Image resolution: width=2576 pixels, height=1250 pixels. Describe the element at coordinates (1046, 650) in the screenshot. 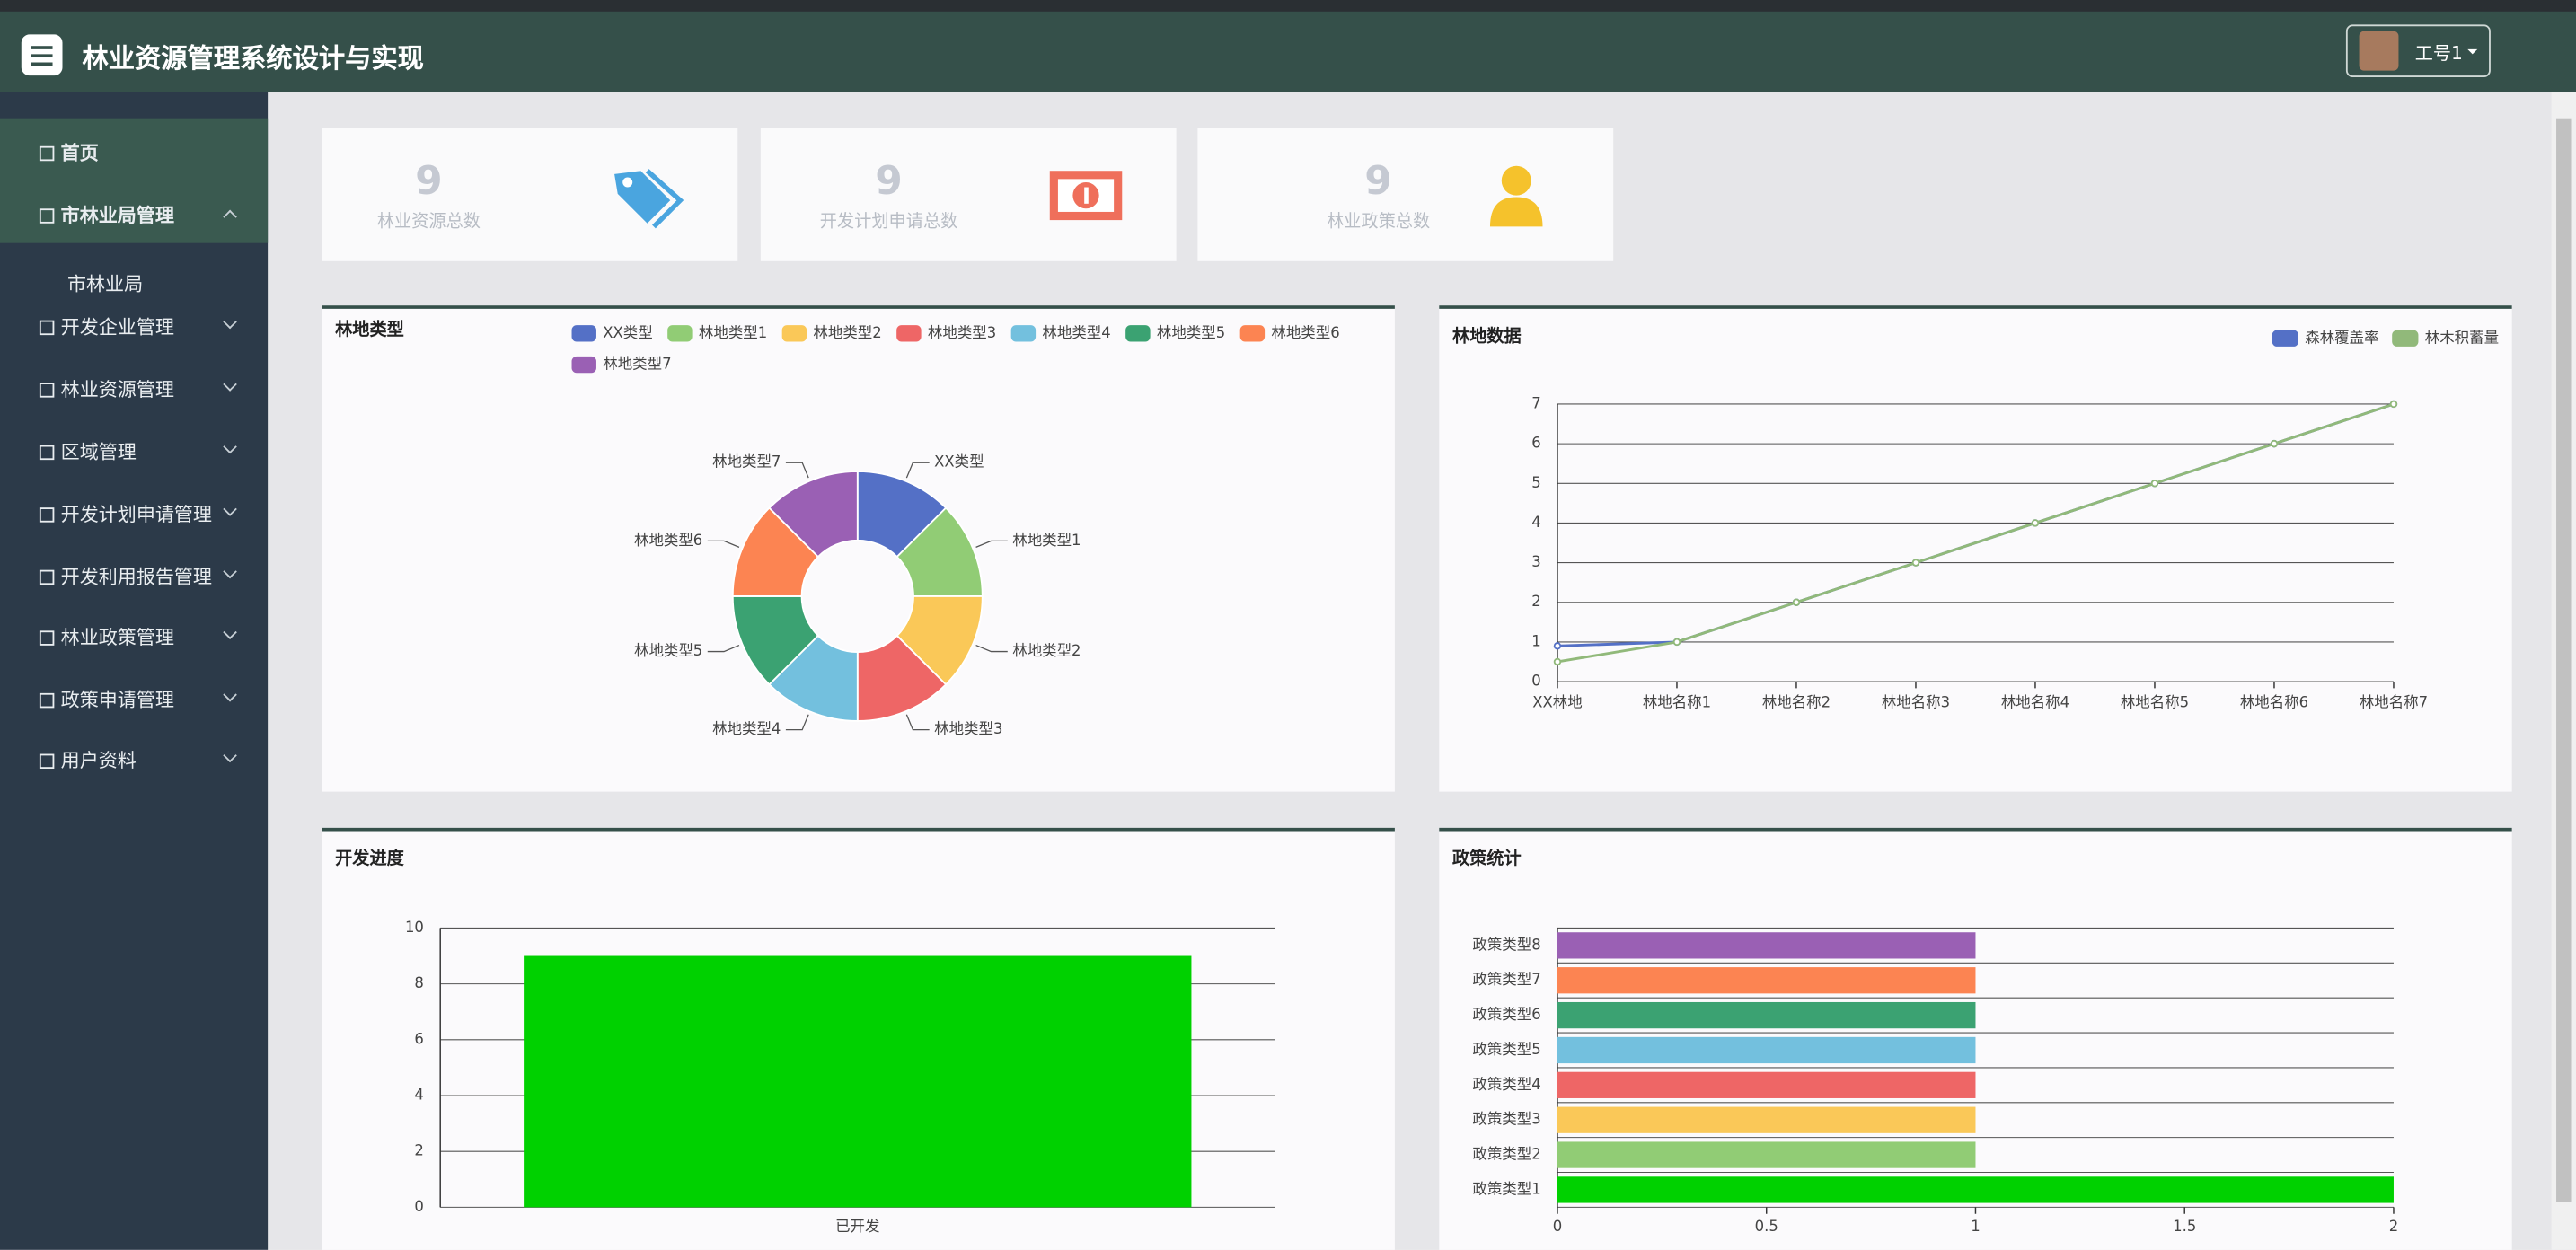

I see `slice-label: 林地类型2` at that location.